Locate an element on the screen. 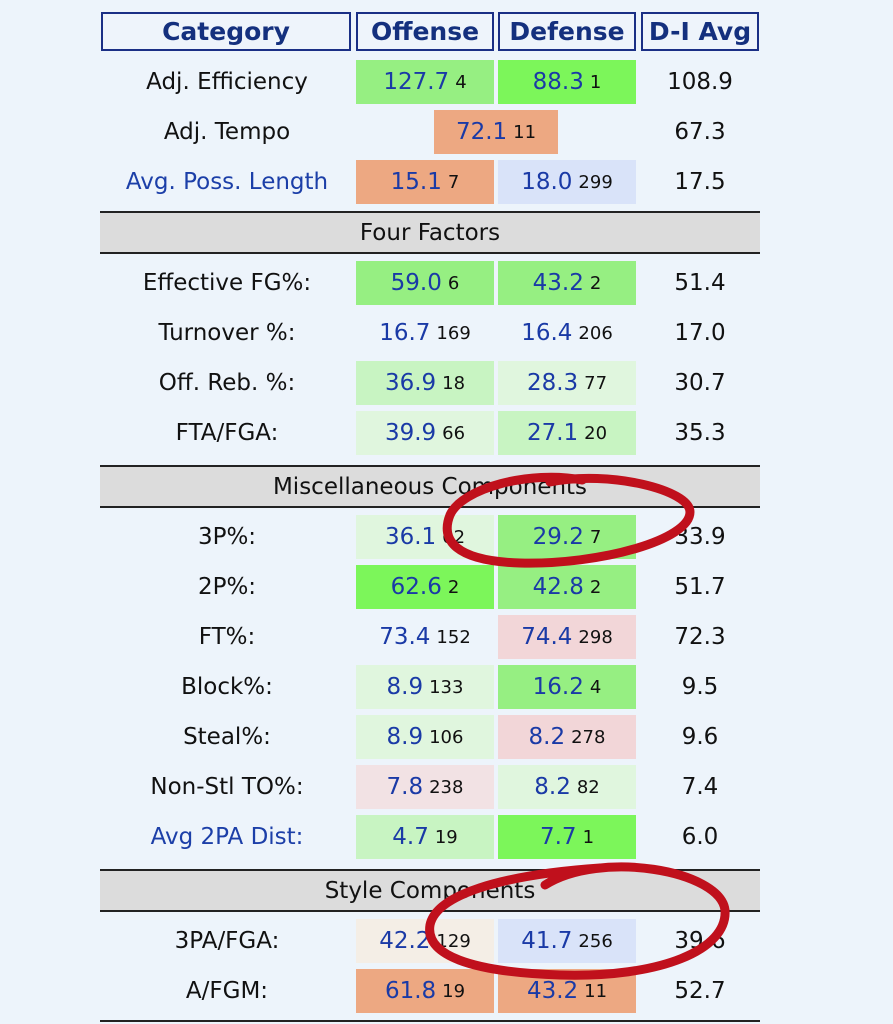  offense-cell: 16.7 169 is located at coordinates (425, 333).